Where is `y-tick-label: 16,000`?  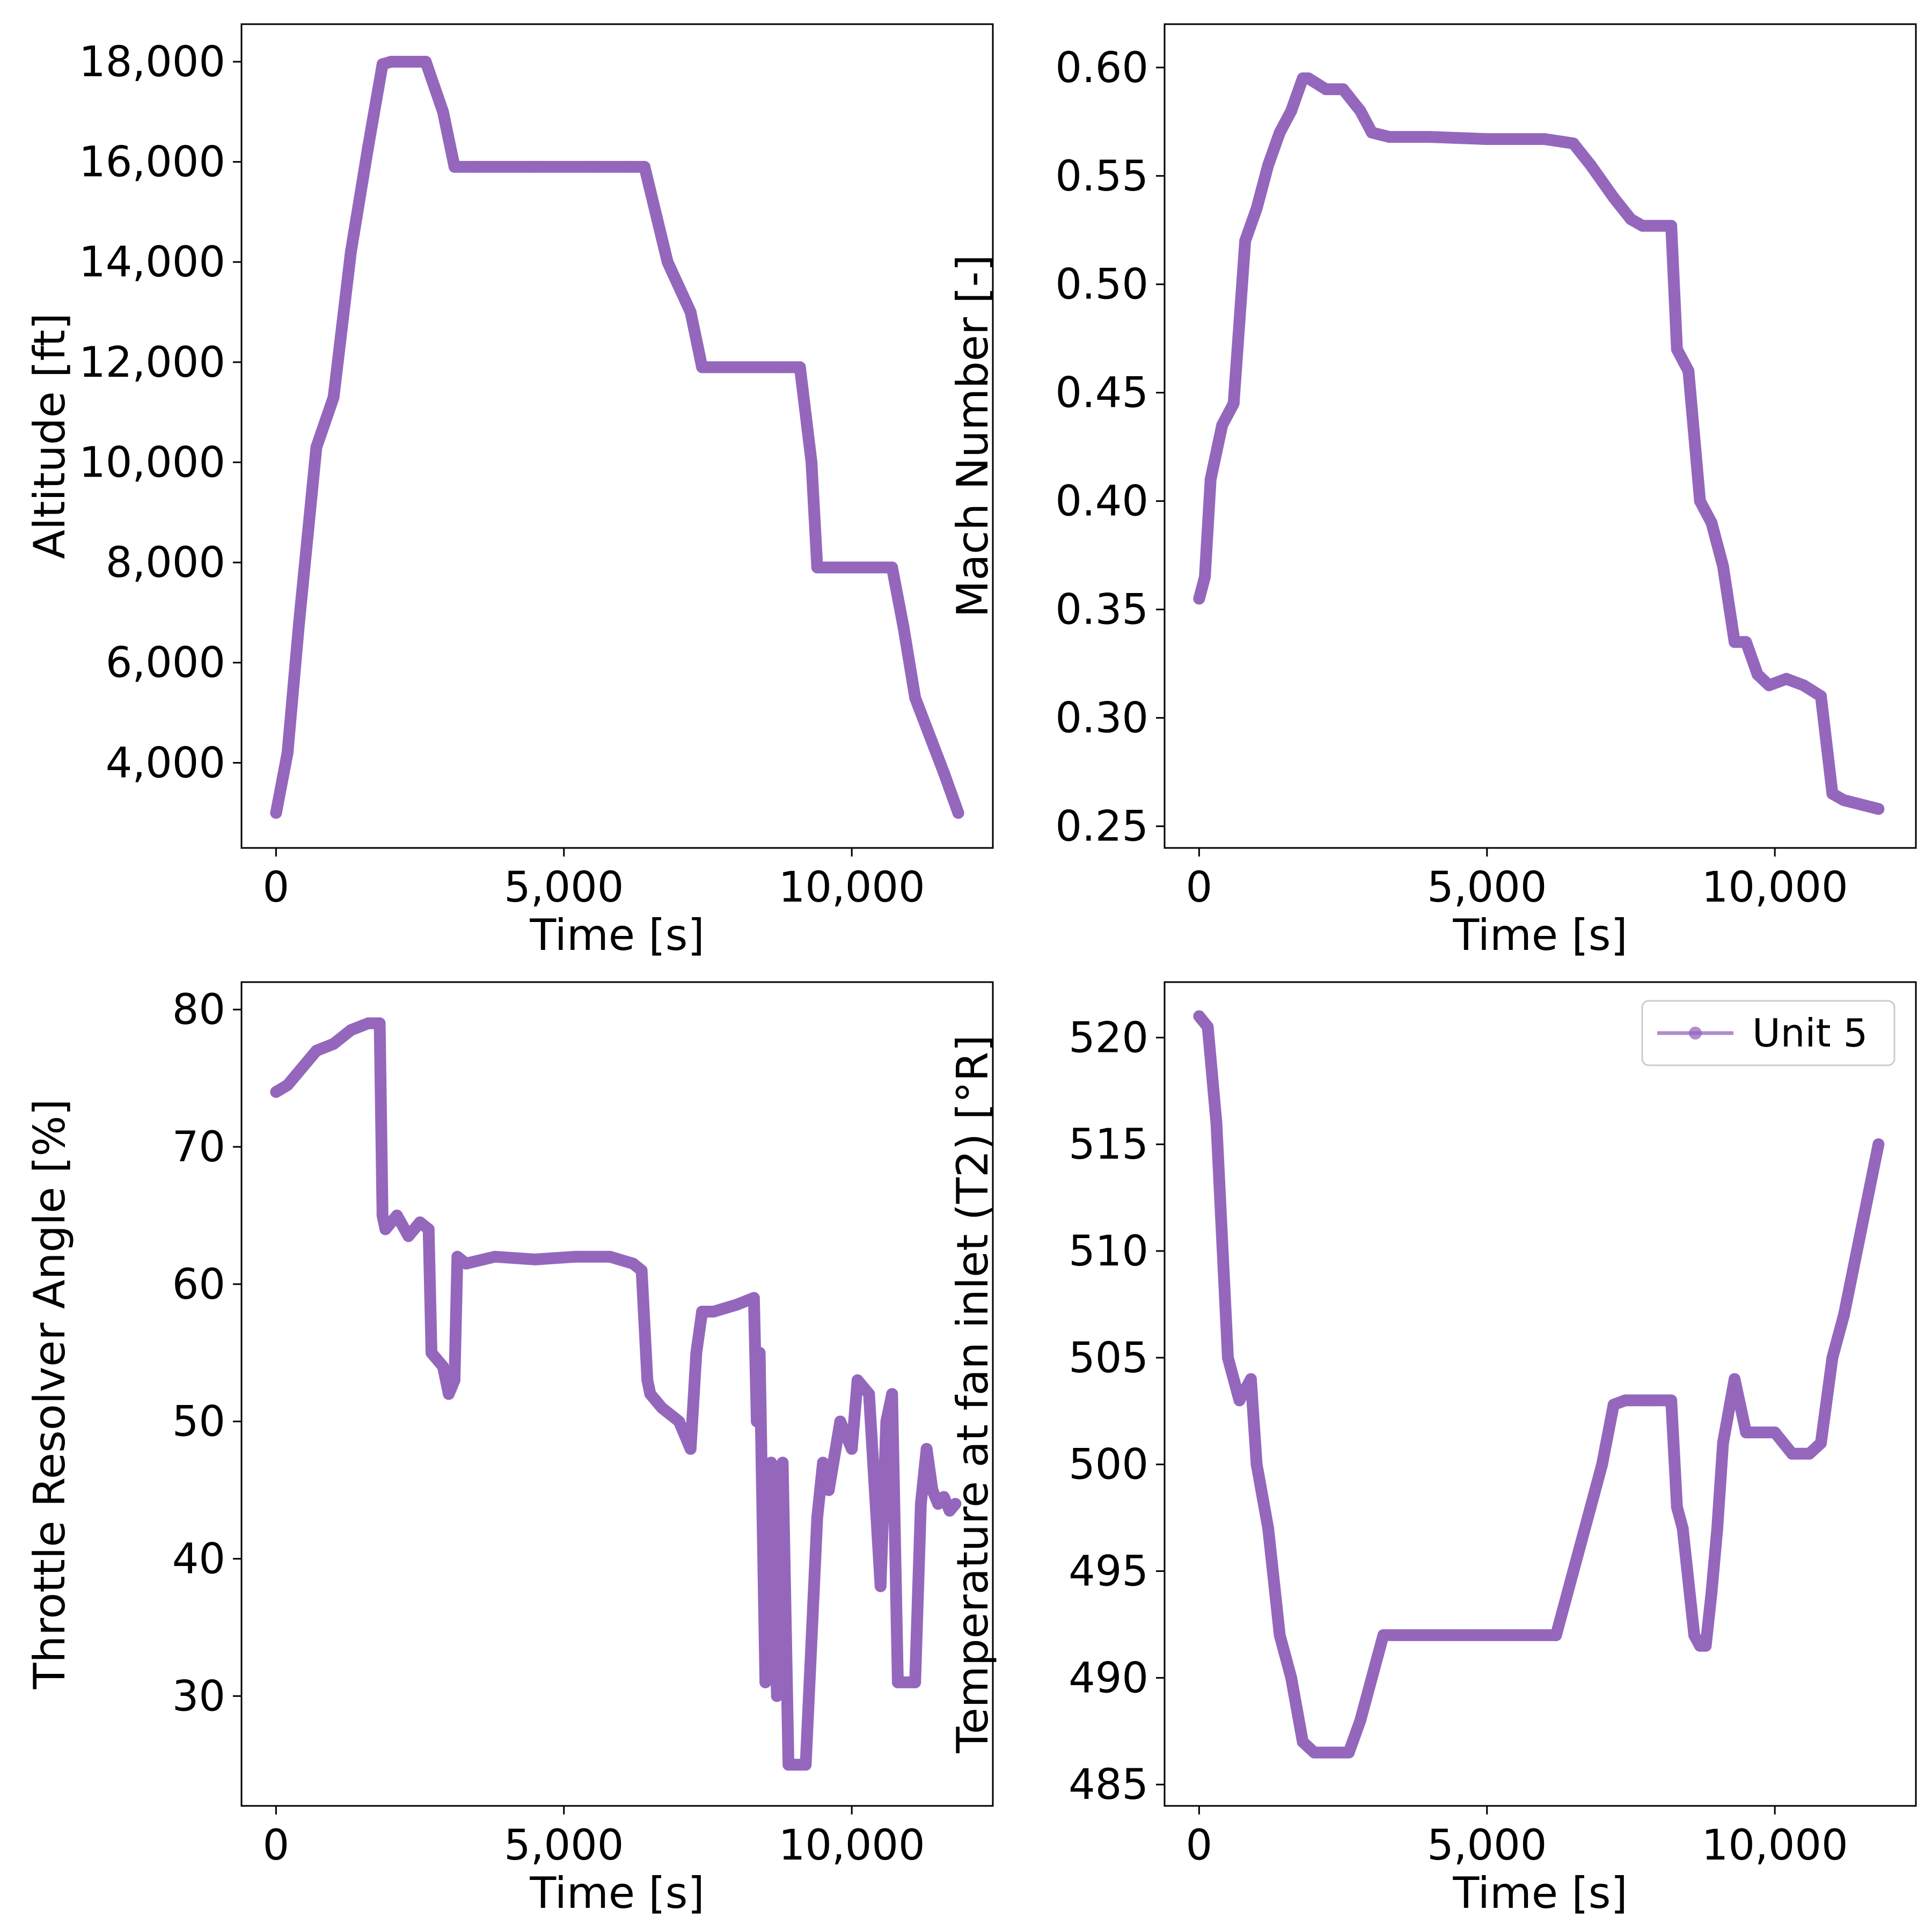 y-tick-label: 16,000 is located at coordinates (152, 162).